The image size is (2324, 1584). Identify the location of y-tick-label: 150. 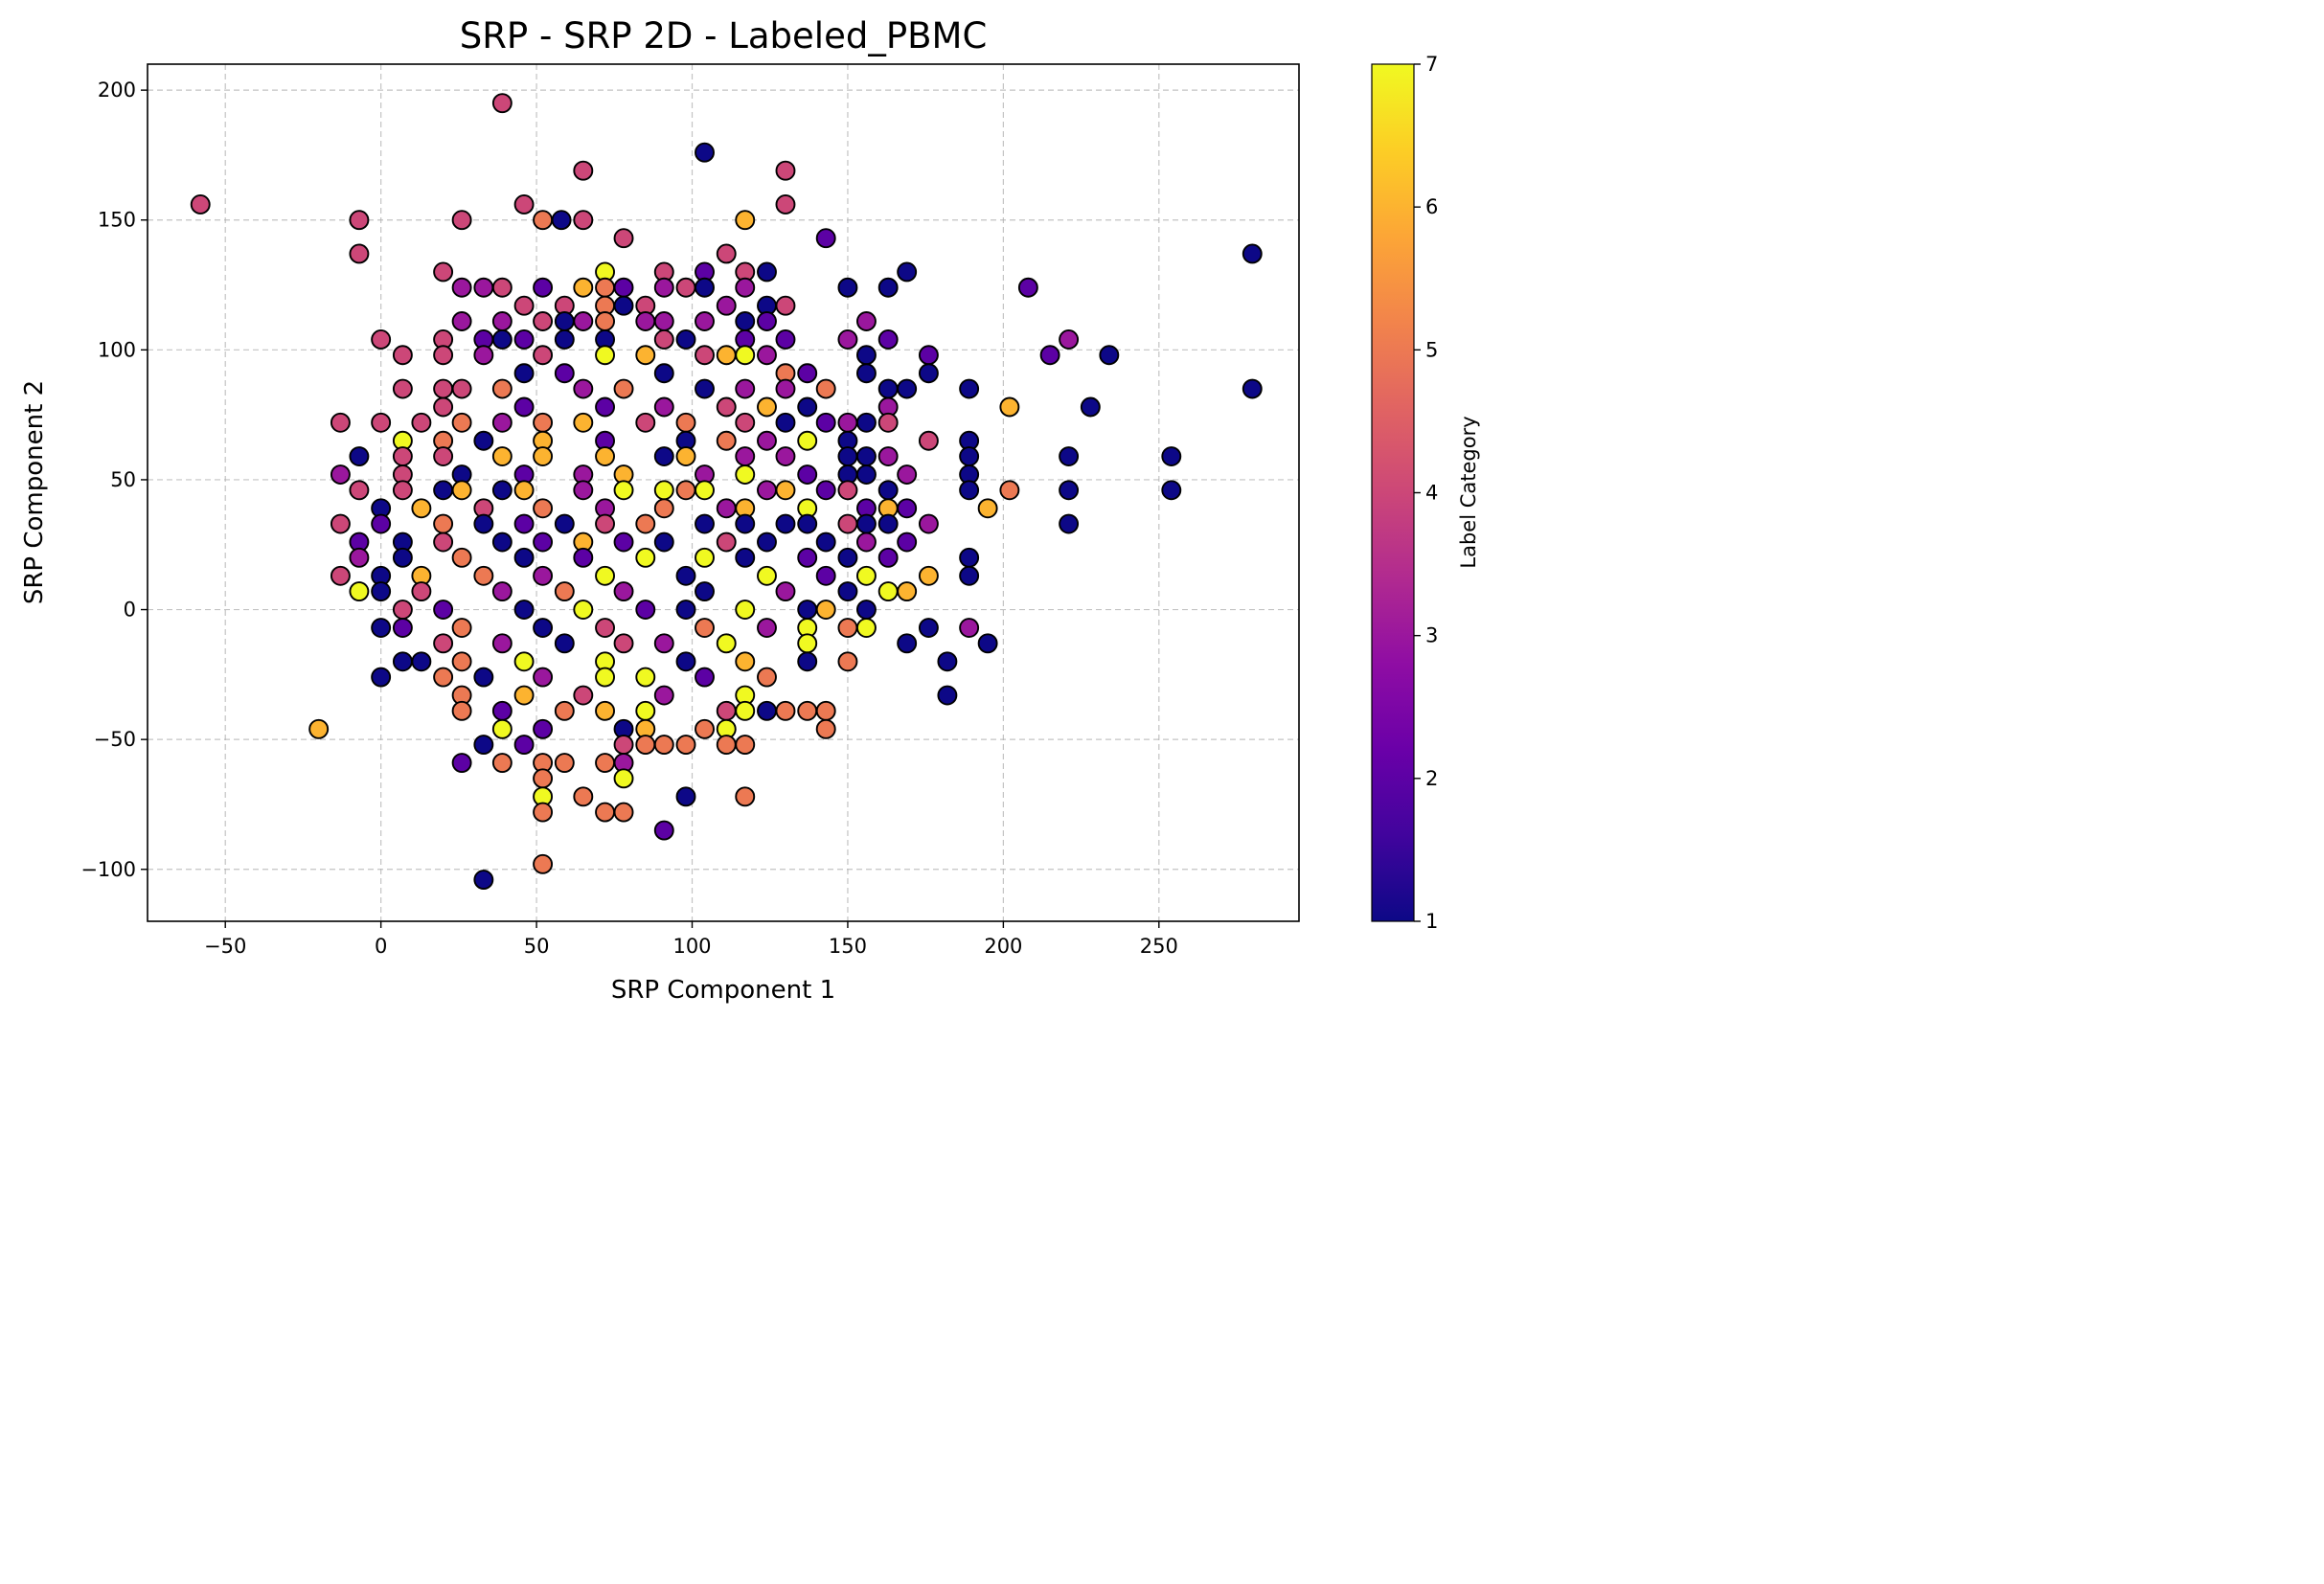
(117, 220).